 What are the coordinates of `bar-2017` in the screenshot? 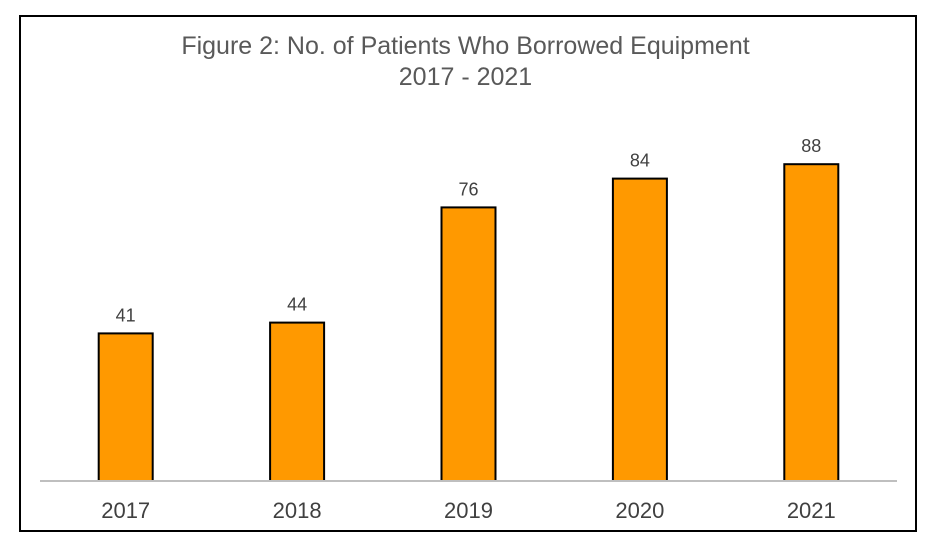 It's located at (125, 407).